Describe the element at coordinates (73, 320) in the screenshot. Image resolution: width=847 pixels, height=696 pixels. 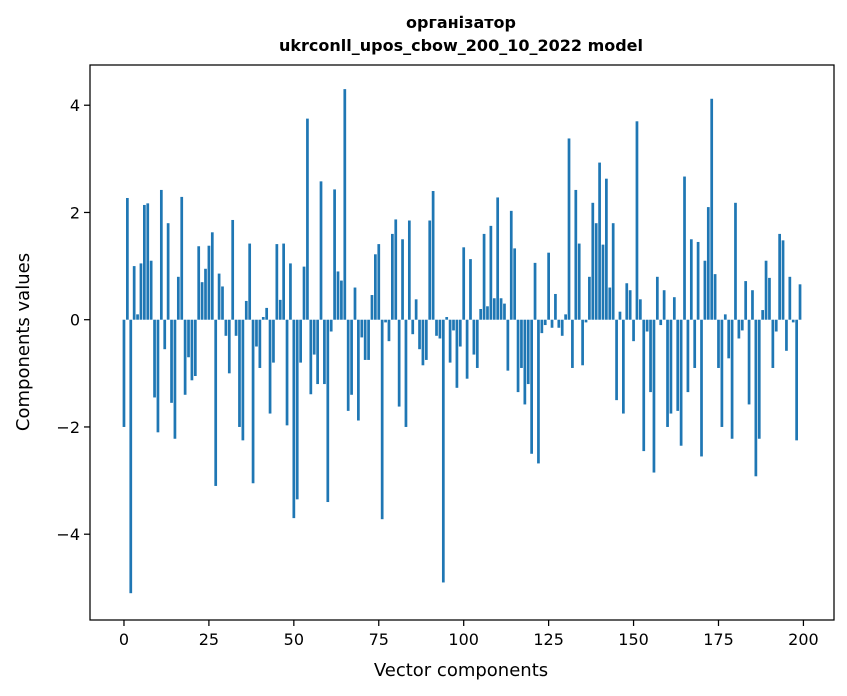
I see `y-axis-ticks: −4 −2 0 2 4` at that location.